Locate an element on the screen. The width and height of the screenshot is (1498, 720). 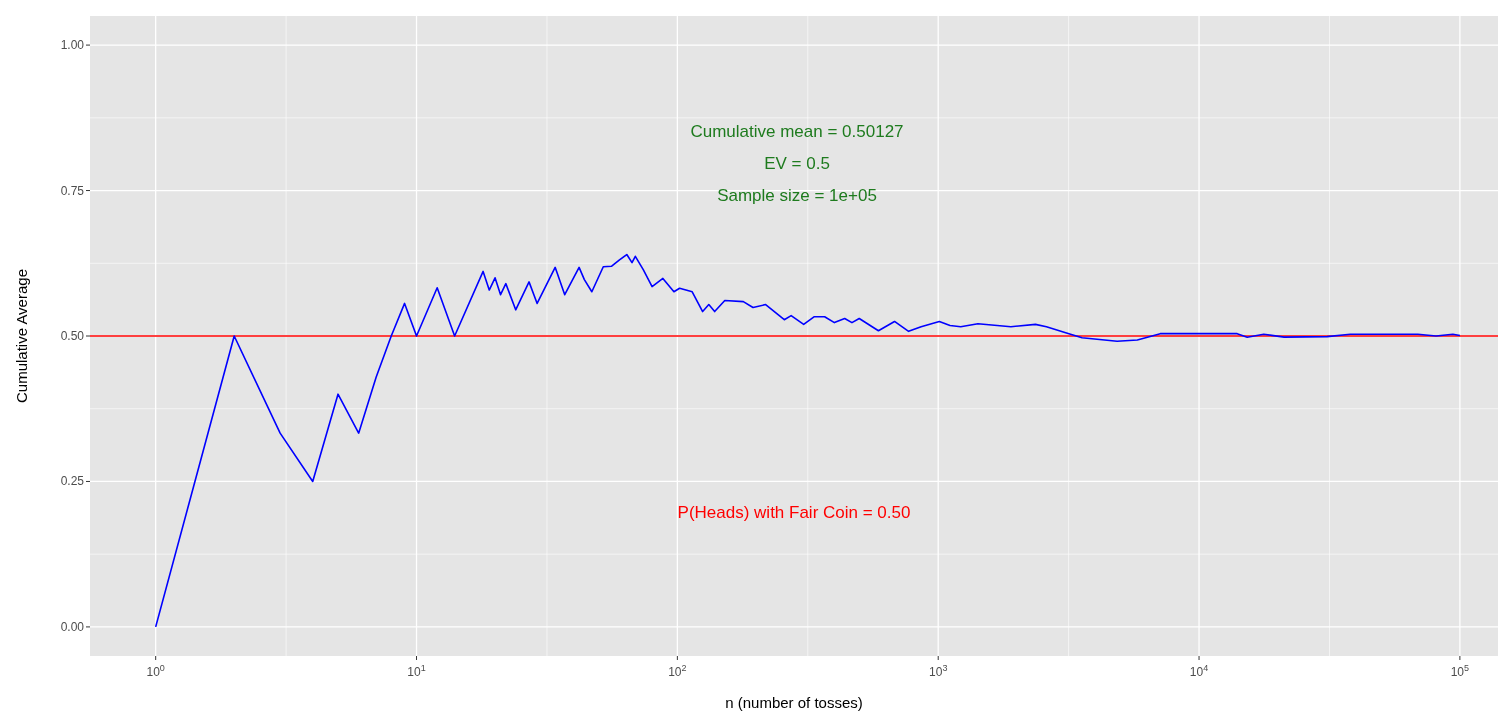
ref-line-label: P(Heads) with Fair Coin = 0.50 is located at coordinates (794, 512).